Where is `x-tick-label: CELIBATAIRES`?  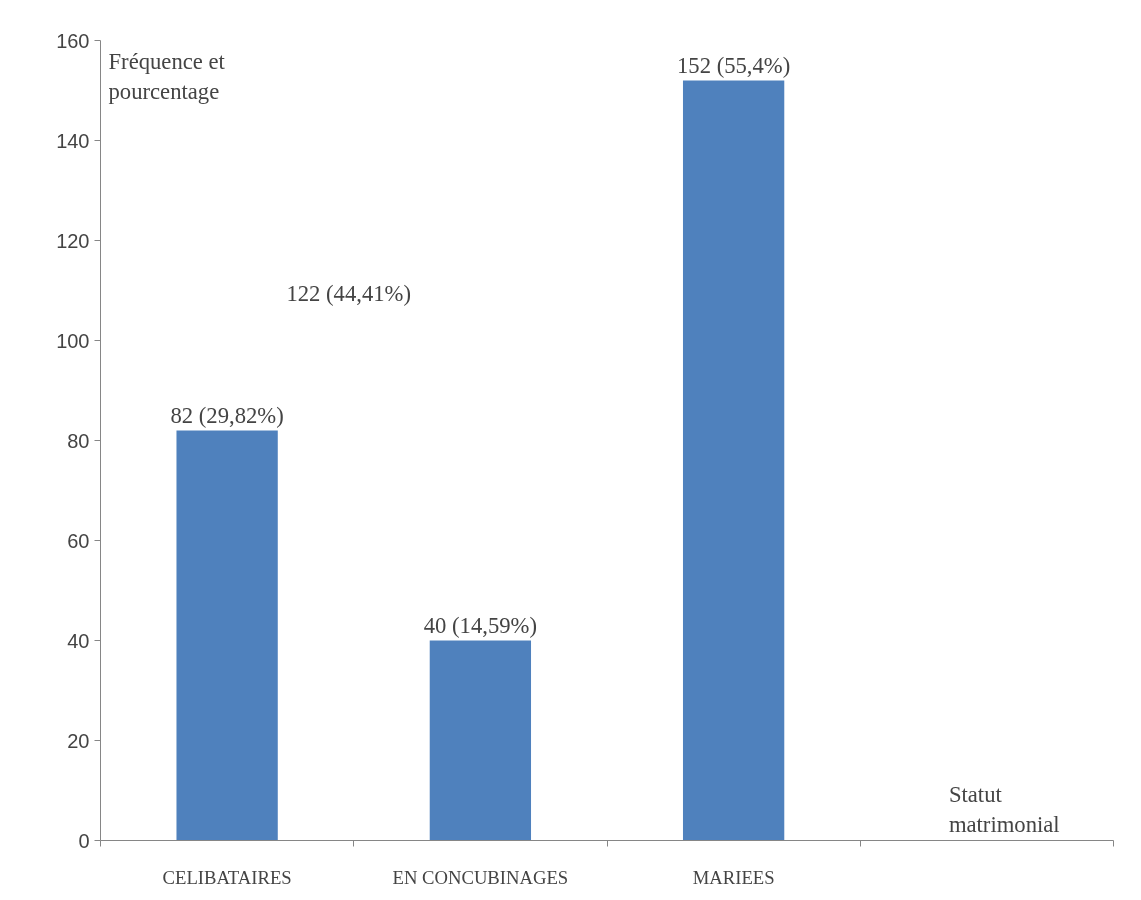 x-tick-label: CELIBATAIRES is located at coordinates (227, 877).